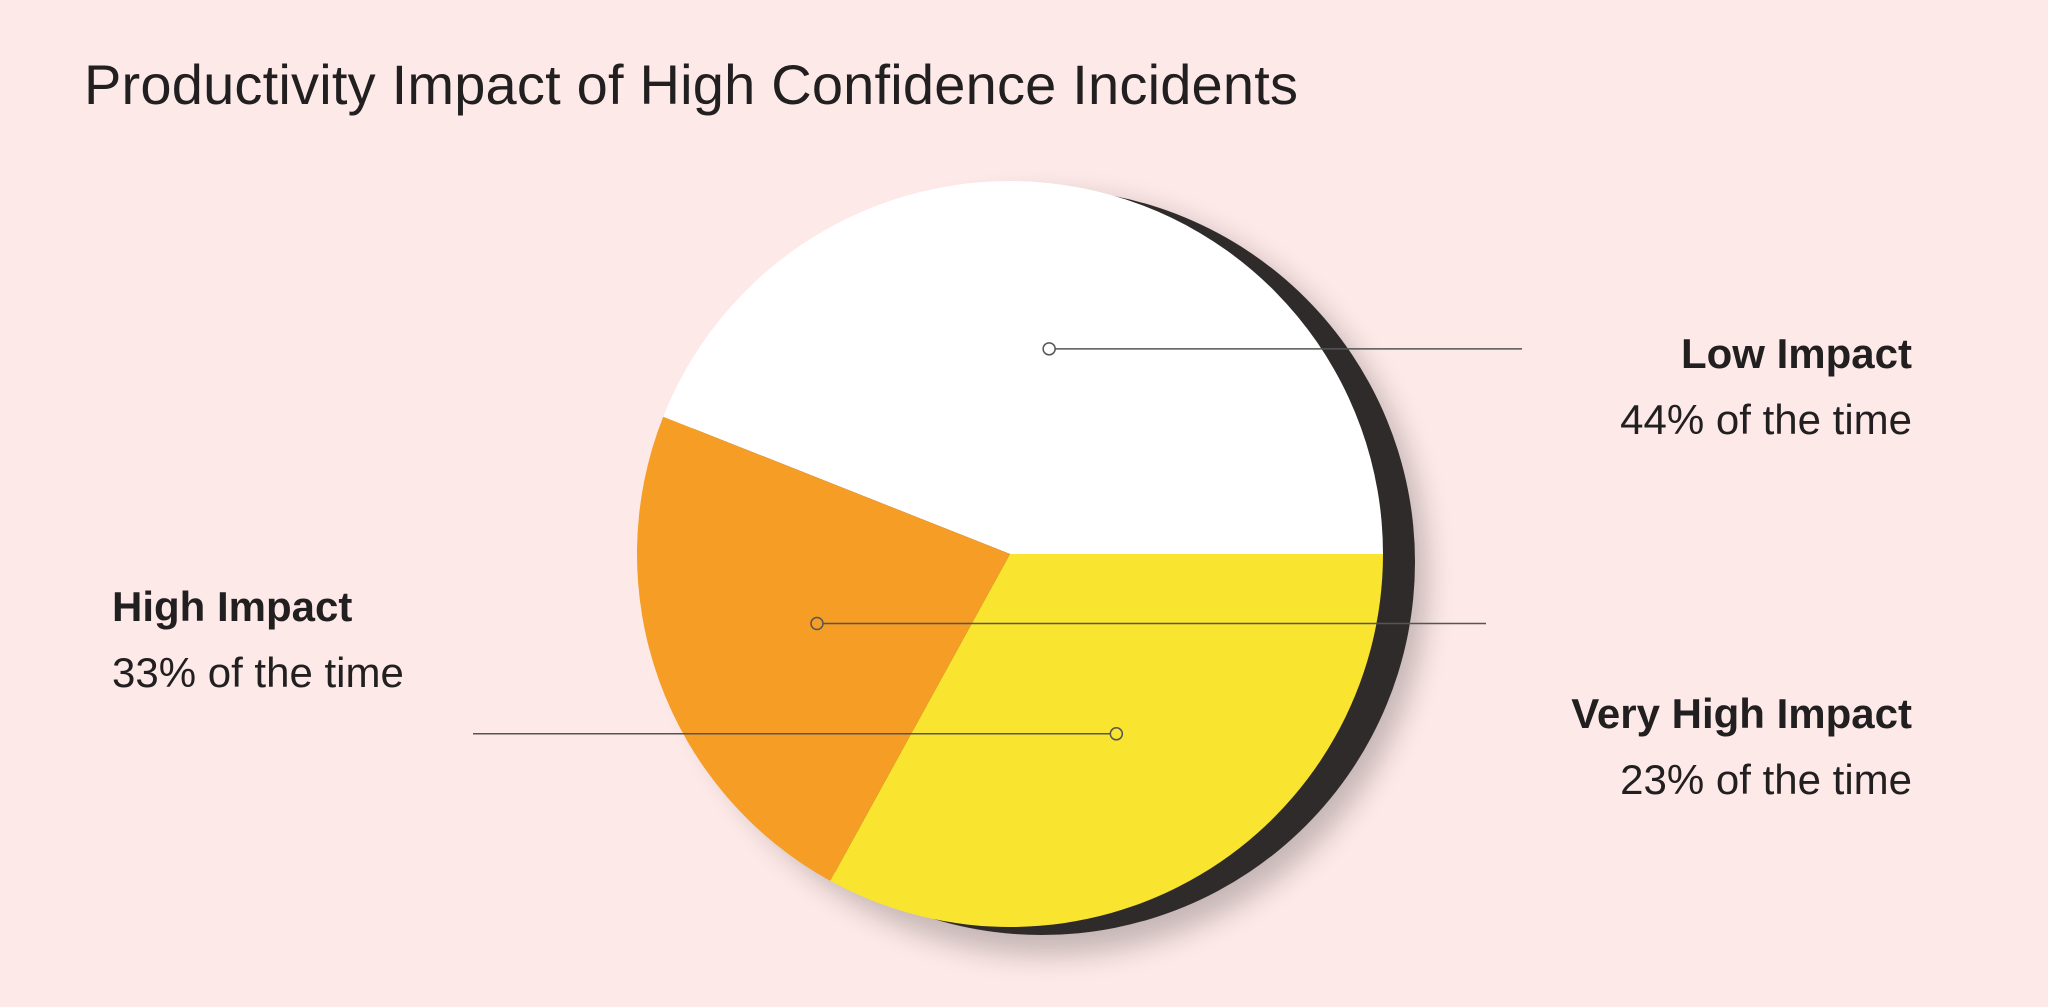 The image size is (2048, 1007). What do you see at coordinates (1741, 713) in the screenshot?
I see `slice-name-very-high-impact: Very High Impact` at bounding box center [1741, 713].